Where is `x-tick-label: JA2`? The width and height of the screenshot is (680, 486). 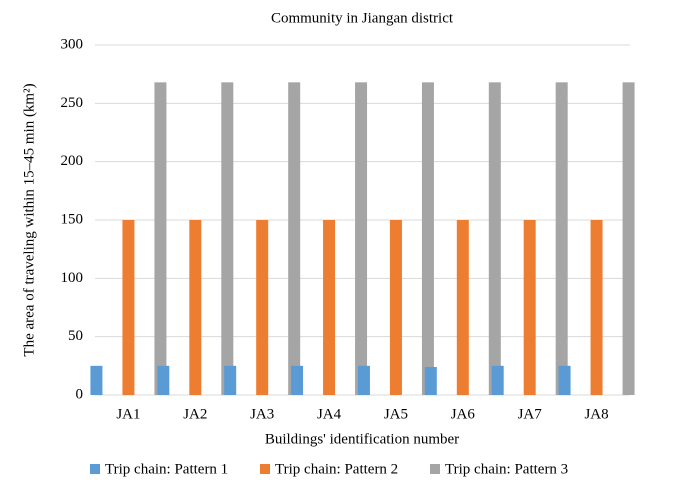
x-tick-label: JA2 is located at coordinates (195, 414).